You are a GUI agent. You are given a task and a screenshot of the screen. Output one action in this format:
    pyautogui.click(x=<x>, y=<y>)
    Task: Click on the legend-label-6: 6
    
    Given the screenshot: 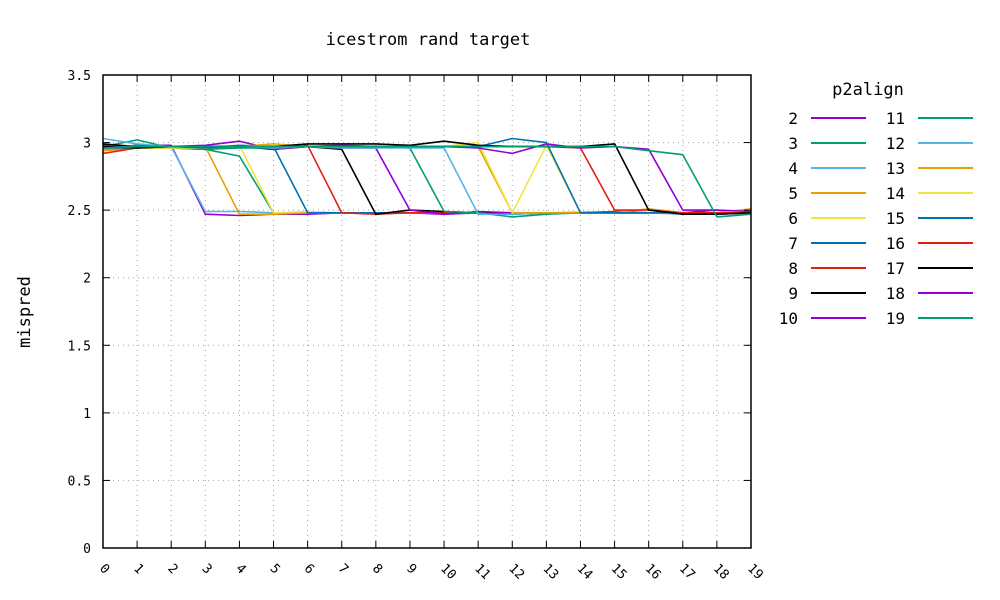 What is the action you would take?
    pyautogui.click(x=793, y=218)
    